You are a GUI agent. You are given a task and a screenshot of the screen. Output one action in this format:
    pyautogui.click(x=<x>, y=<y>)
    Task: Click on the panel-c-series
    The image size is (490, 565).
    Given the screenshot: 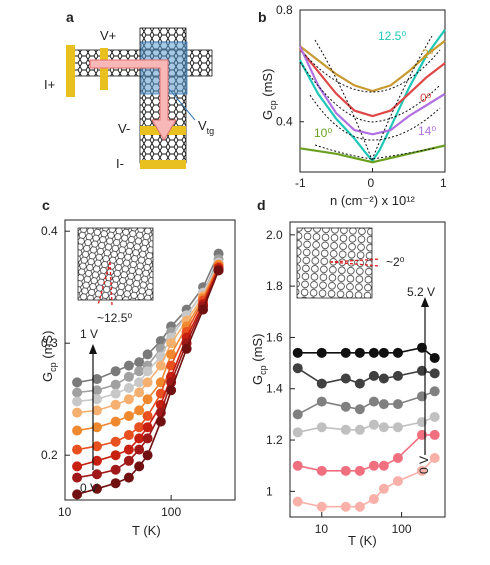 What is the action you would take?
    pyautogui.click(x=148, y=374)
    